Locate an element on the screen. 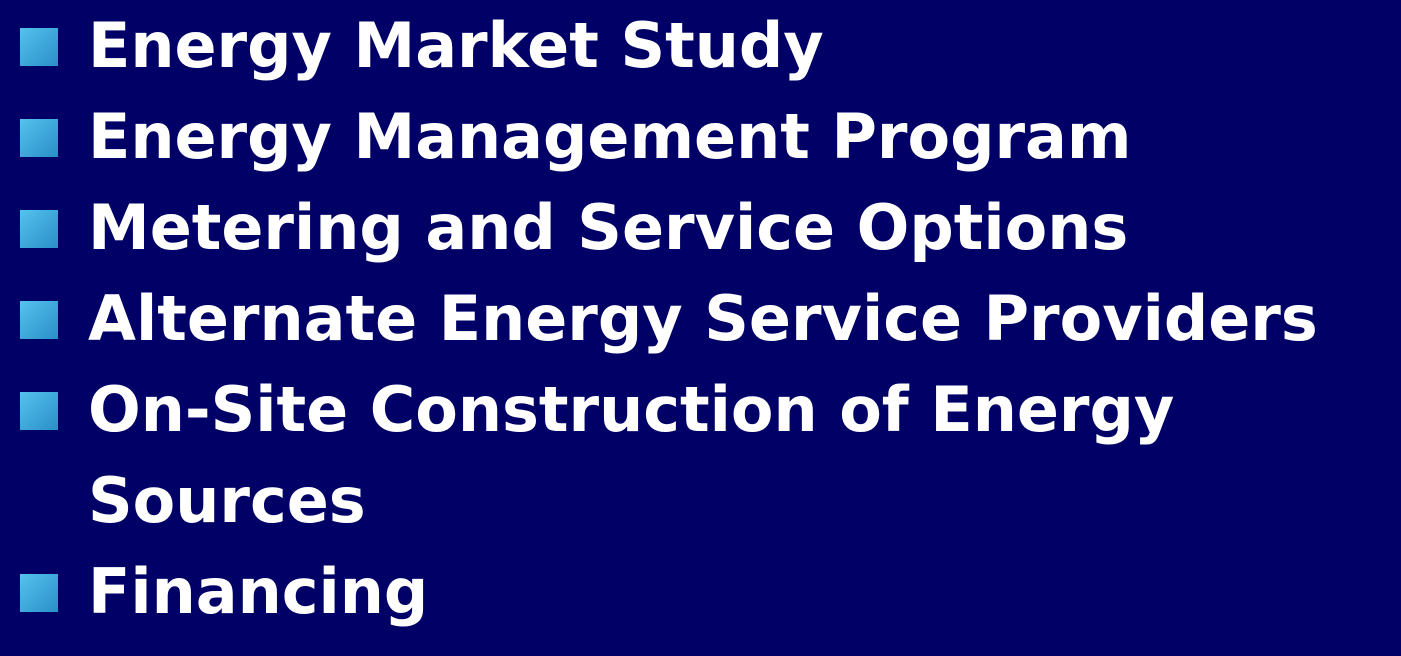  bullet-item: Alternate Energy Service Providers is located at coordinates (700, 318).